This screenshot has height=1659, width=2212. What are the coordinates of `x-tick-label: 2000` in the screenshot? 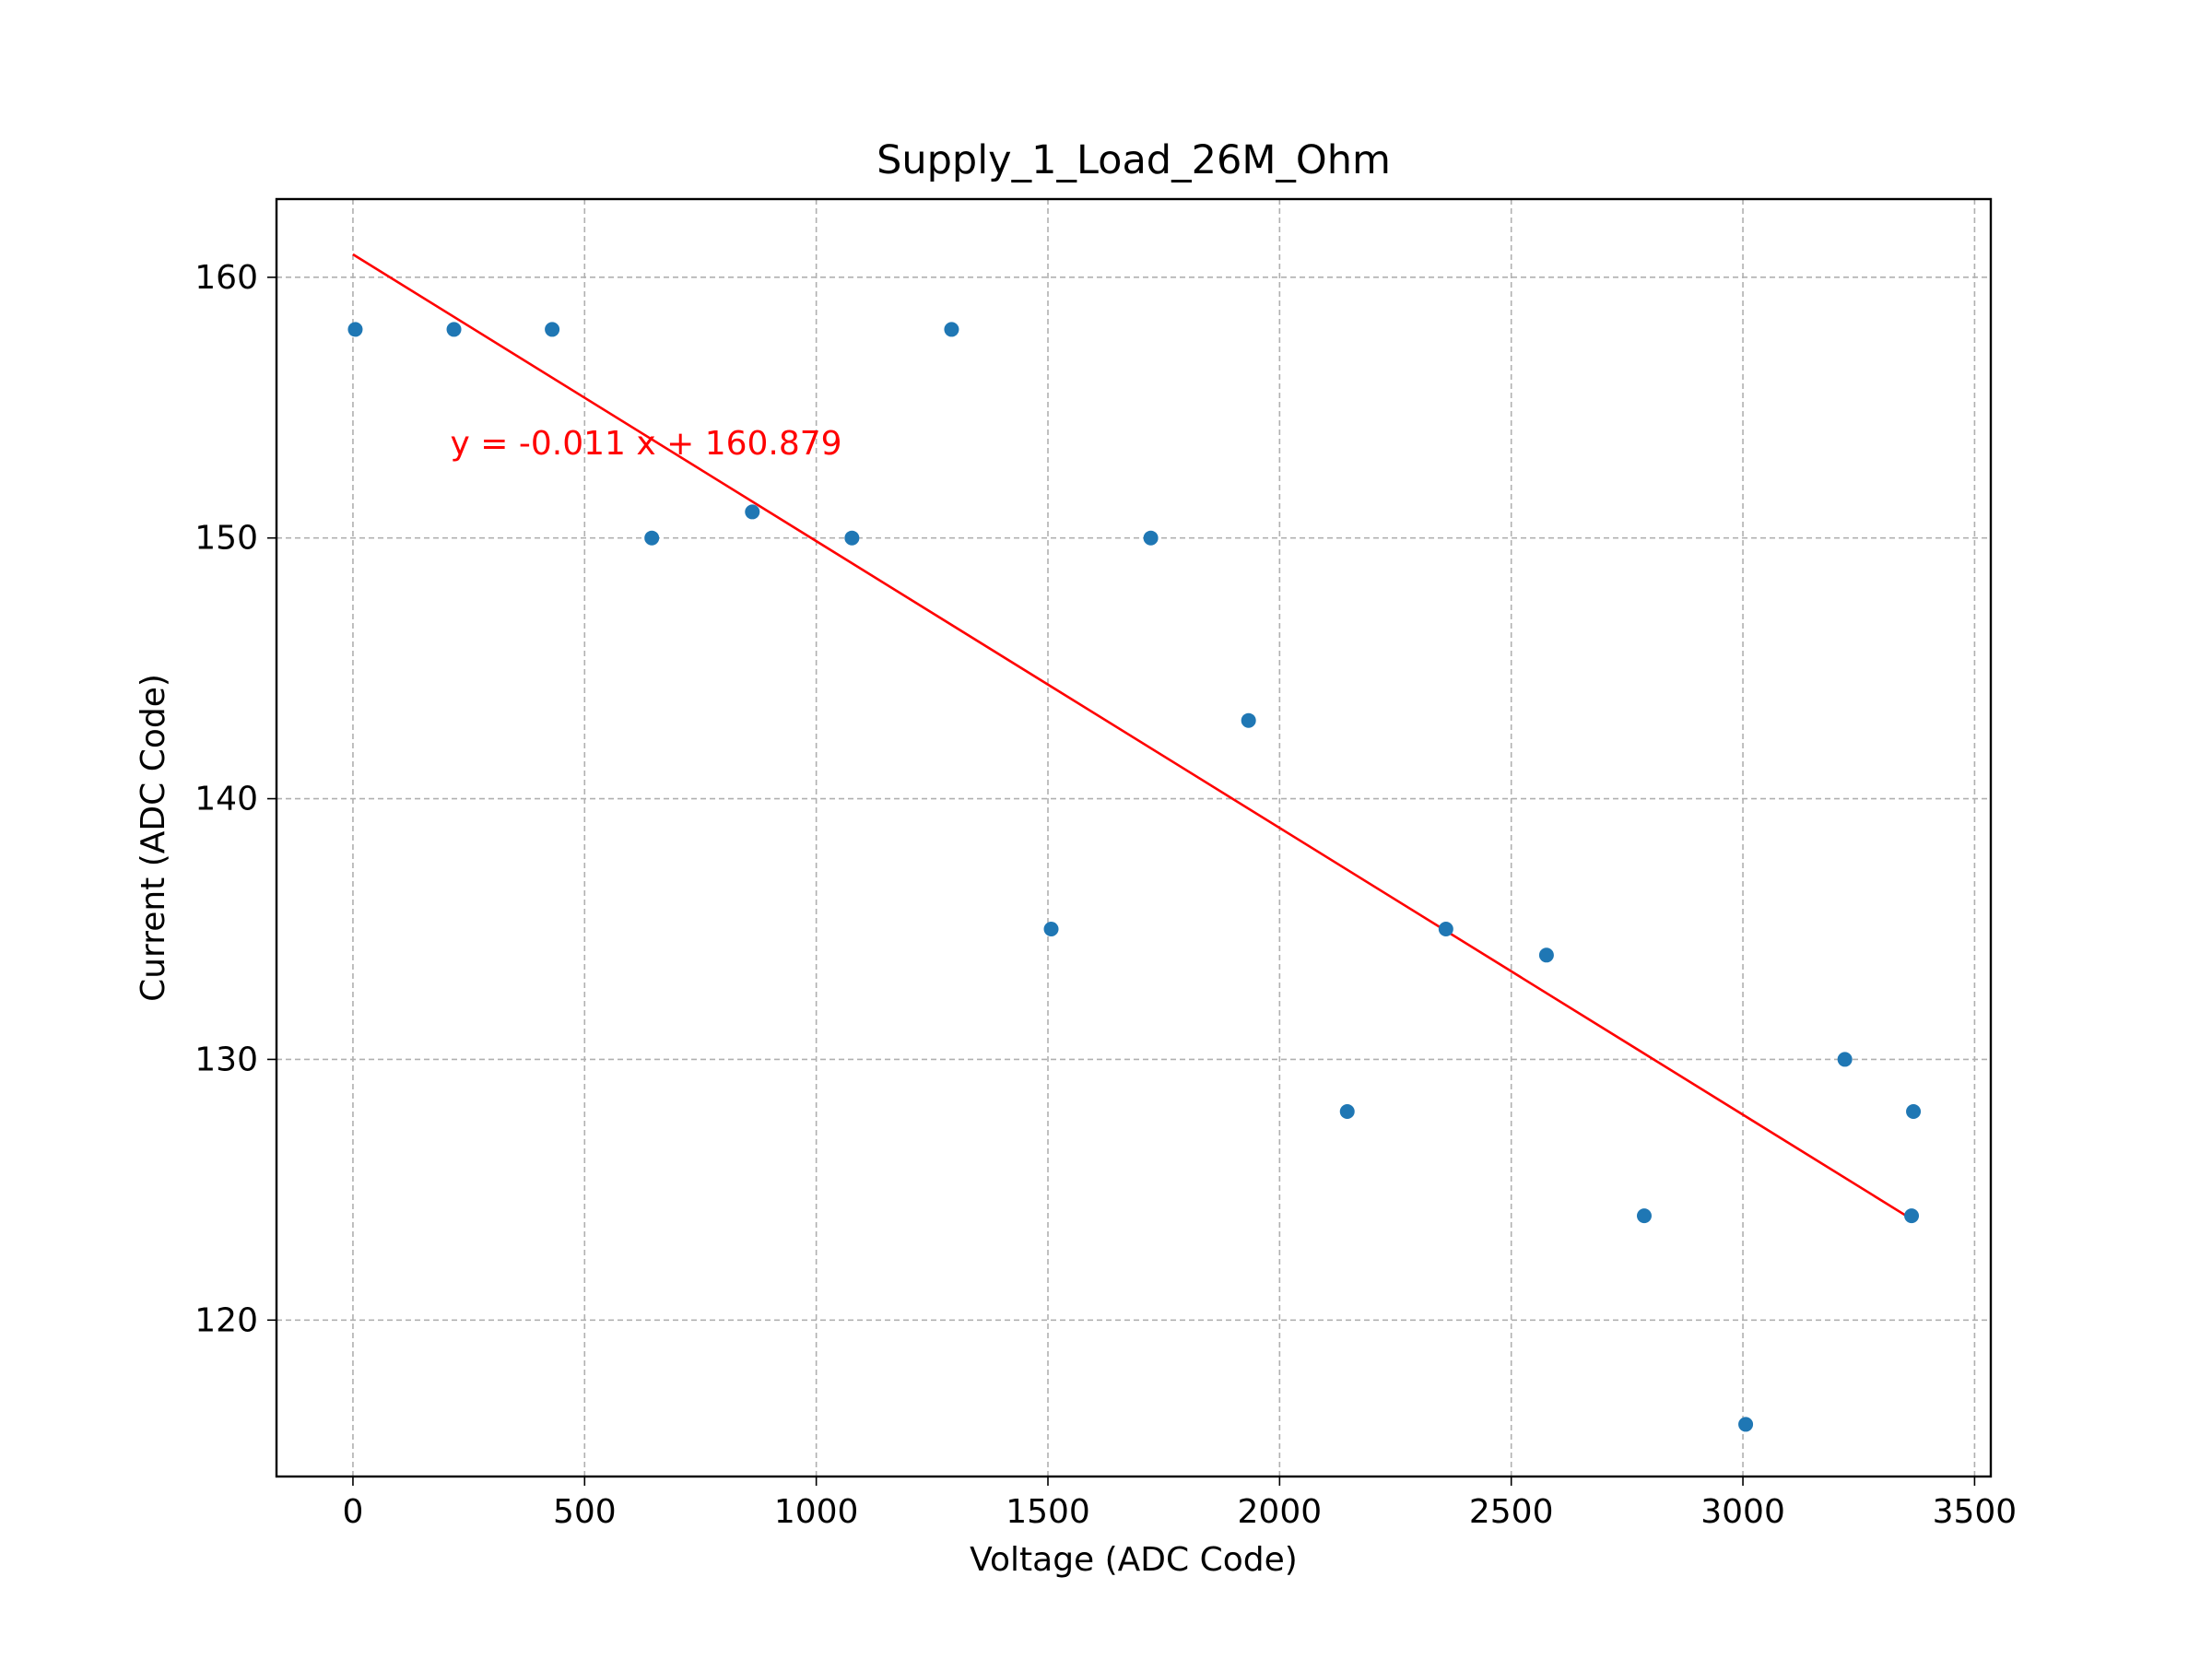 It's located at (1280, 1512).